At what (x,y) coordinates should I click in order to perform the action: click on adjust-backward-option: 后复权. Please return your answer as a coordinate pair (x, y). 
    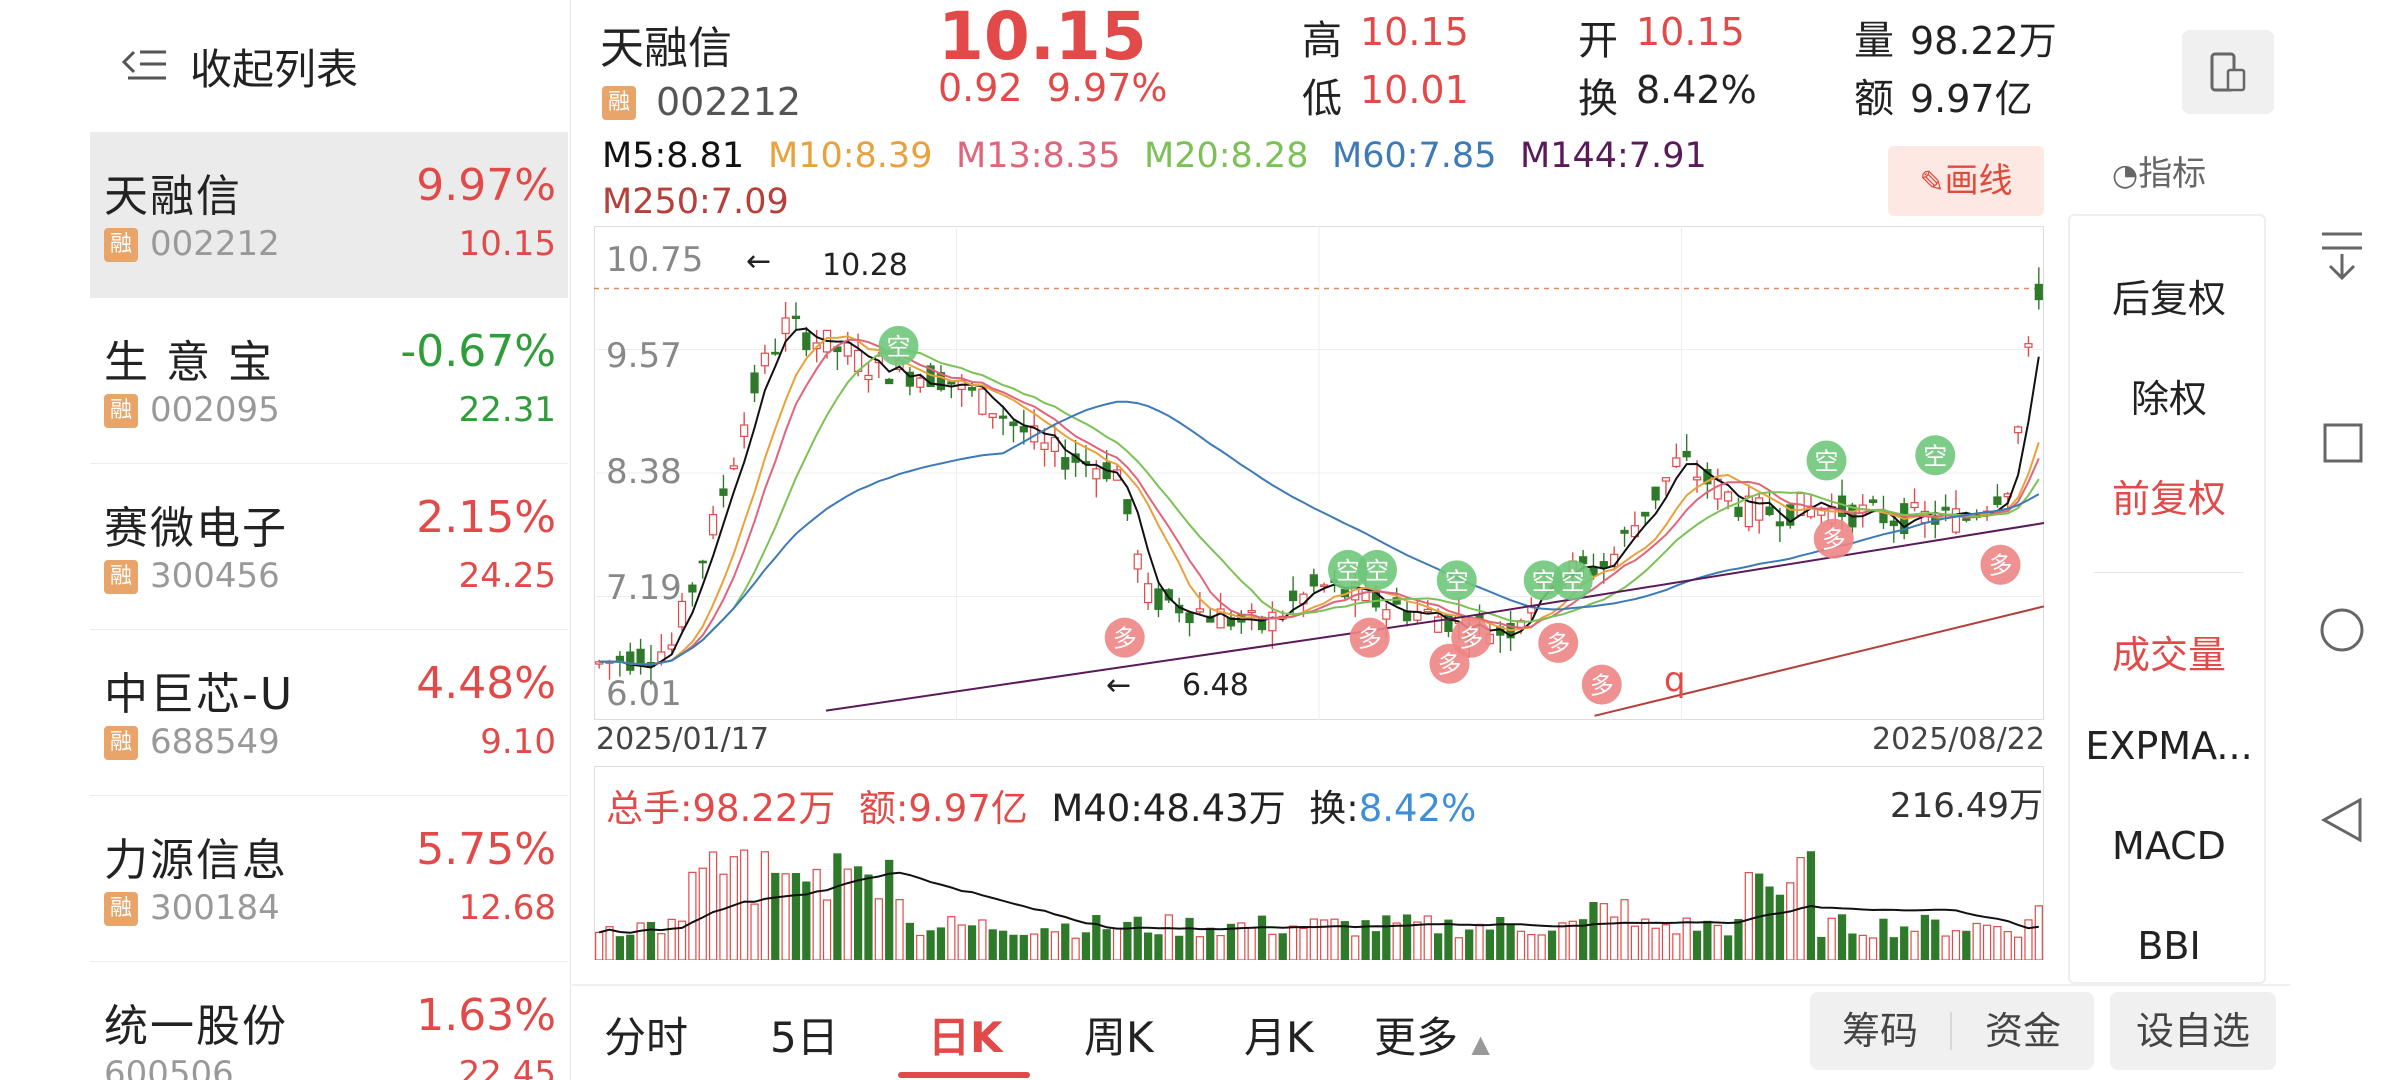
    Looking at the image, I should click on (2168, 299).